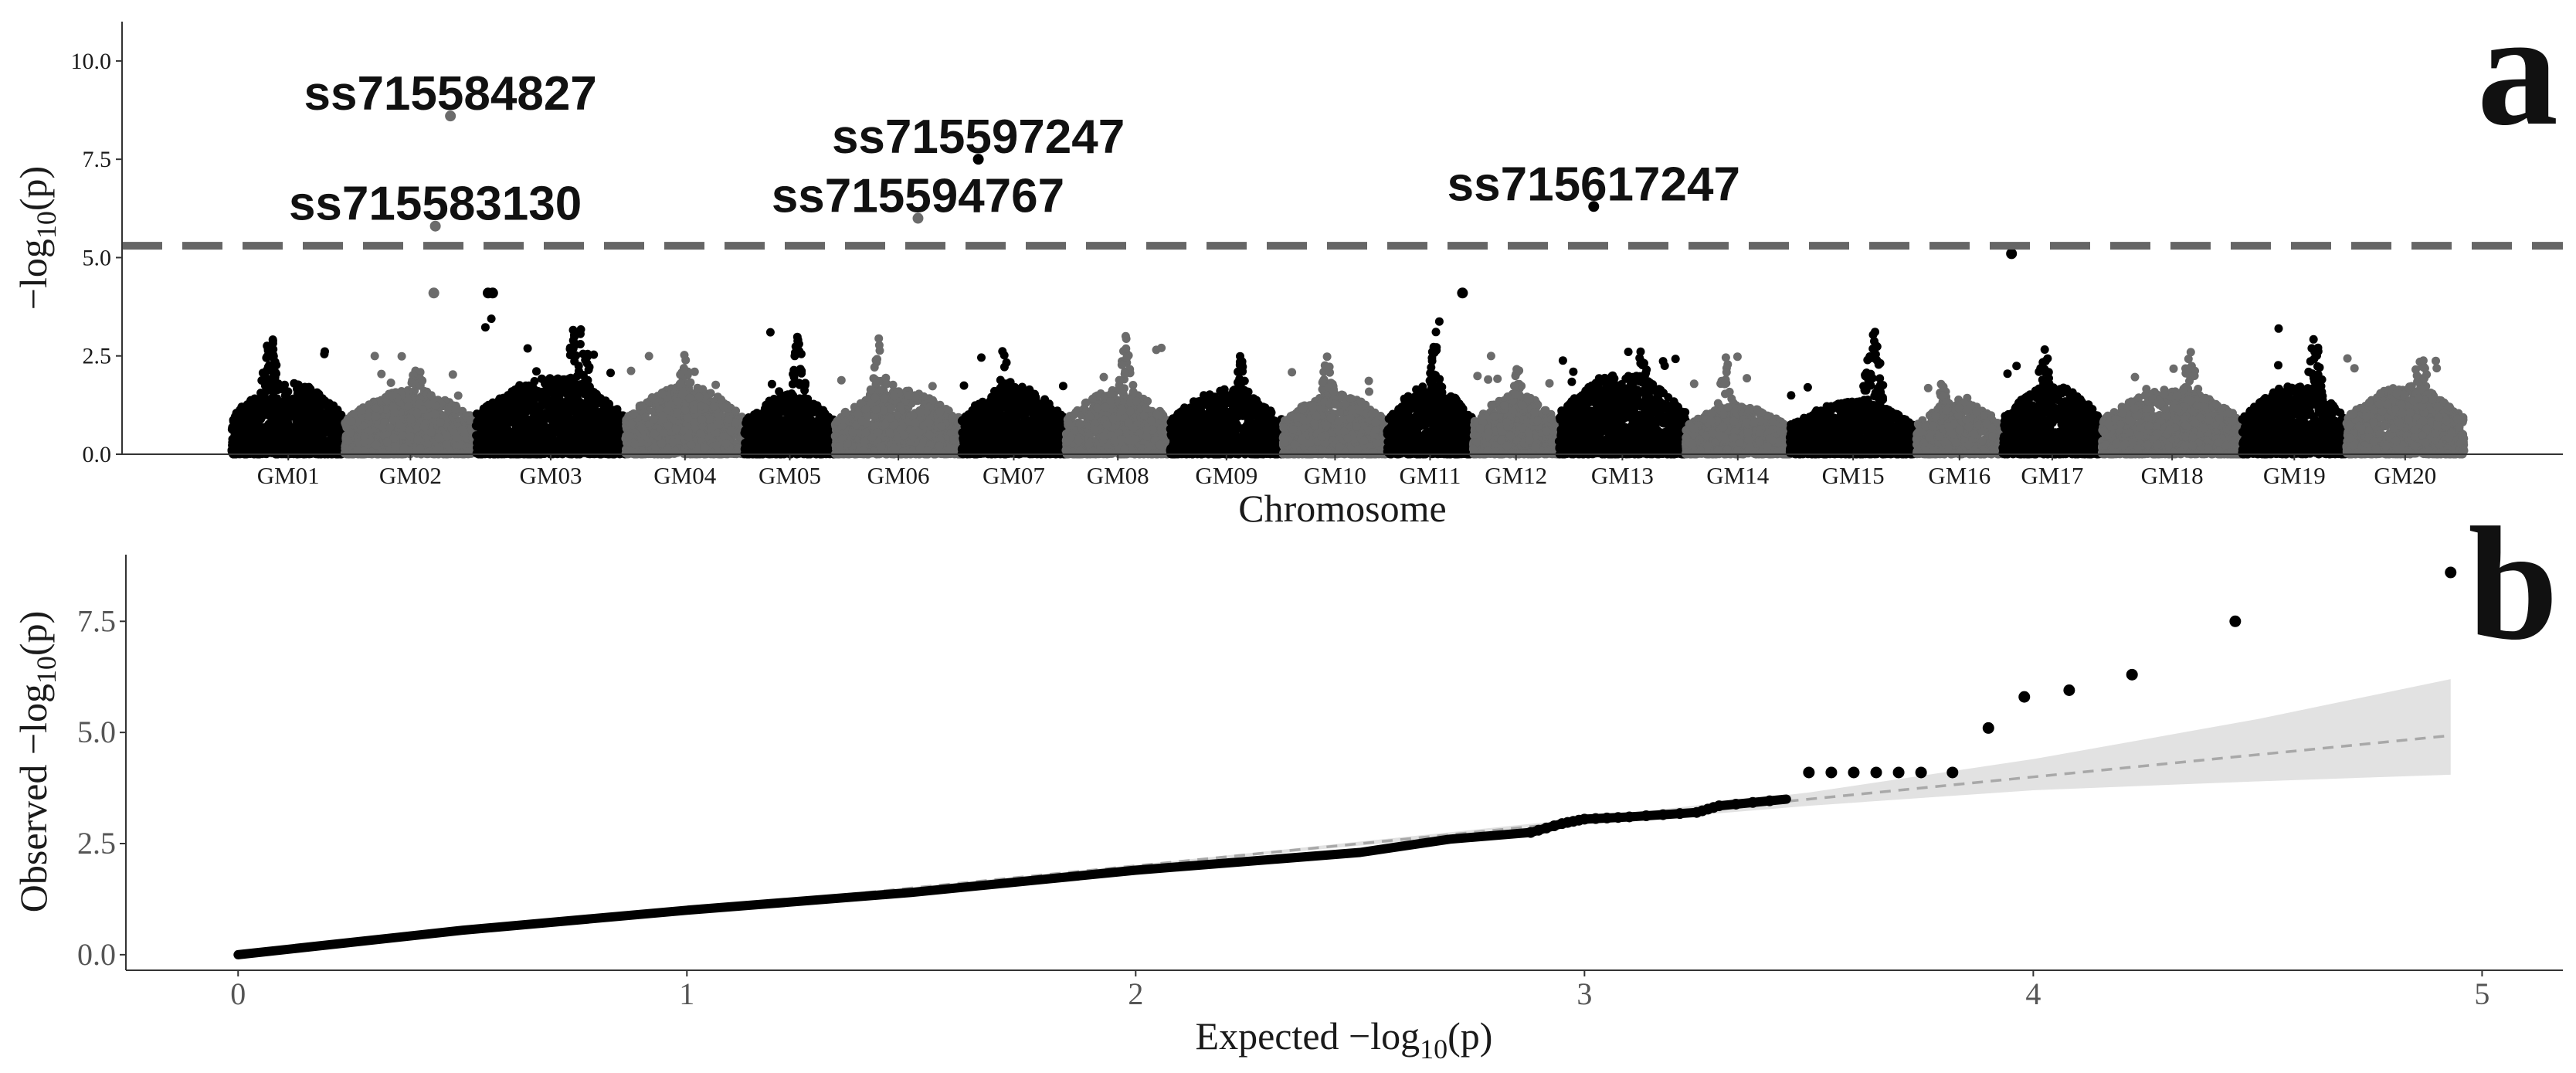 The width and height of the screenshot is (2576, 1073). What do you see at coordinates (790, 393) in the screenshot?
I see `chromosome-points-gm05` at bounding box center [790, 393].